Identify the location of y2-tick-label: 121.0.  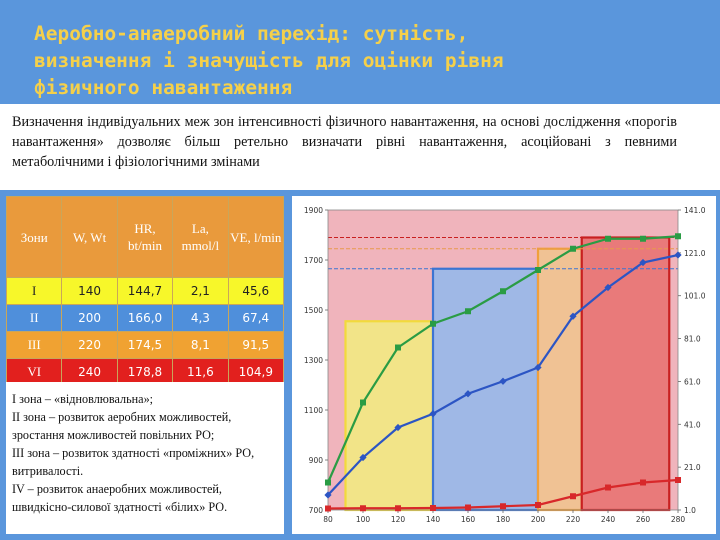
(695, 253).